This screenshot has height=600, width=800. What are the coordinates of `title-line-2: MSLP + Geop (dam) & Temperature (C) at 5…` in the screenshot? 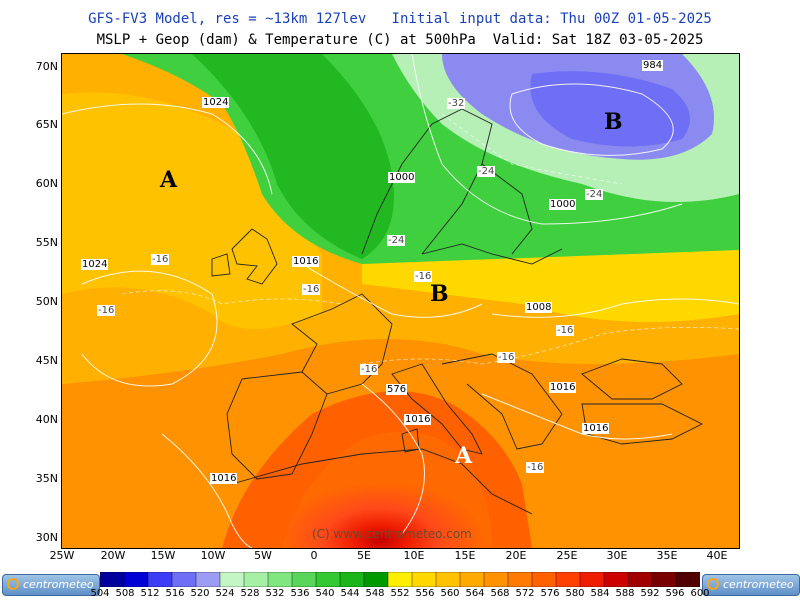 It's located at (400, 40).